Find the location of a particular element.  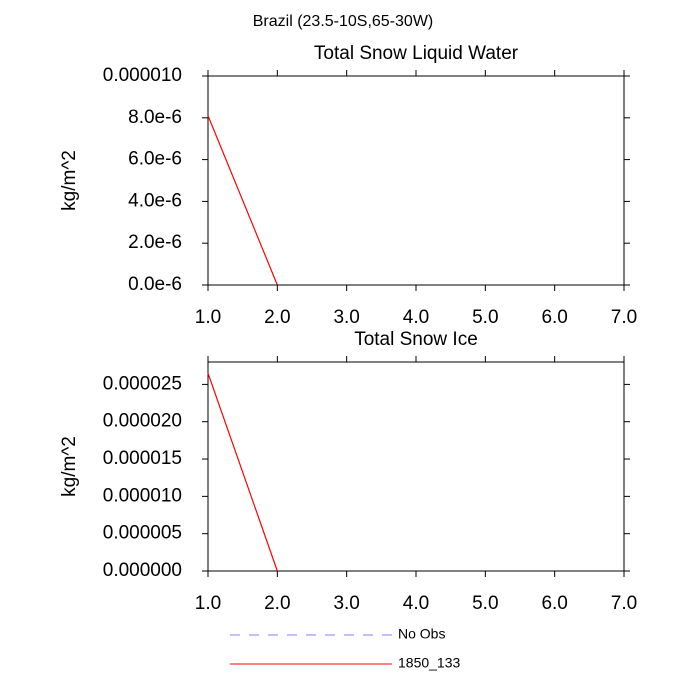

y-tick-label: 4.0e-6 is located at coordinates (155, 200).